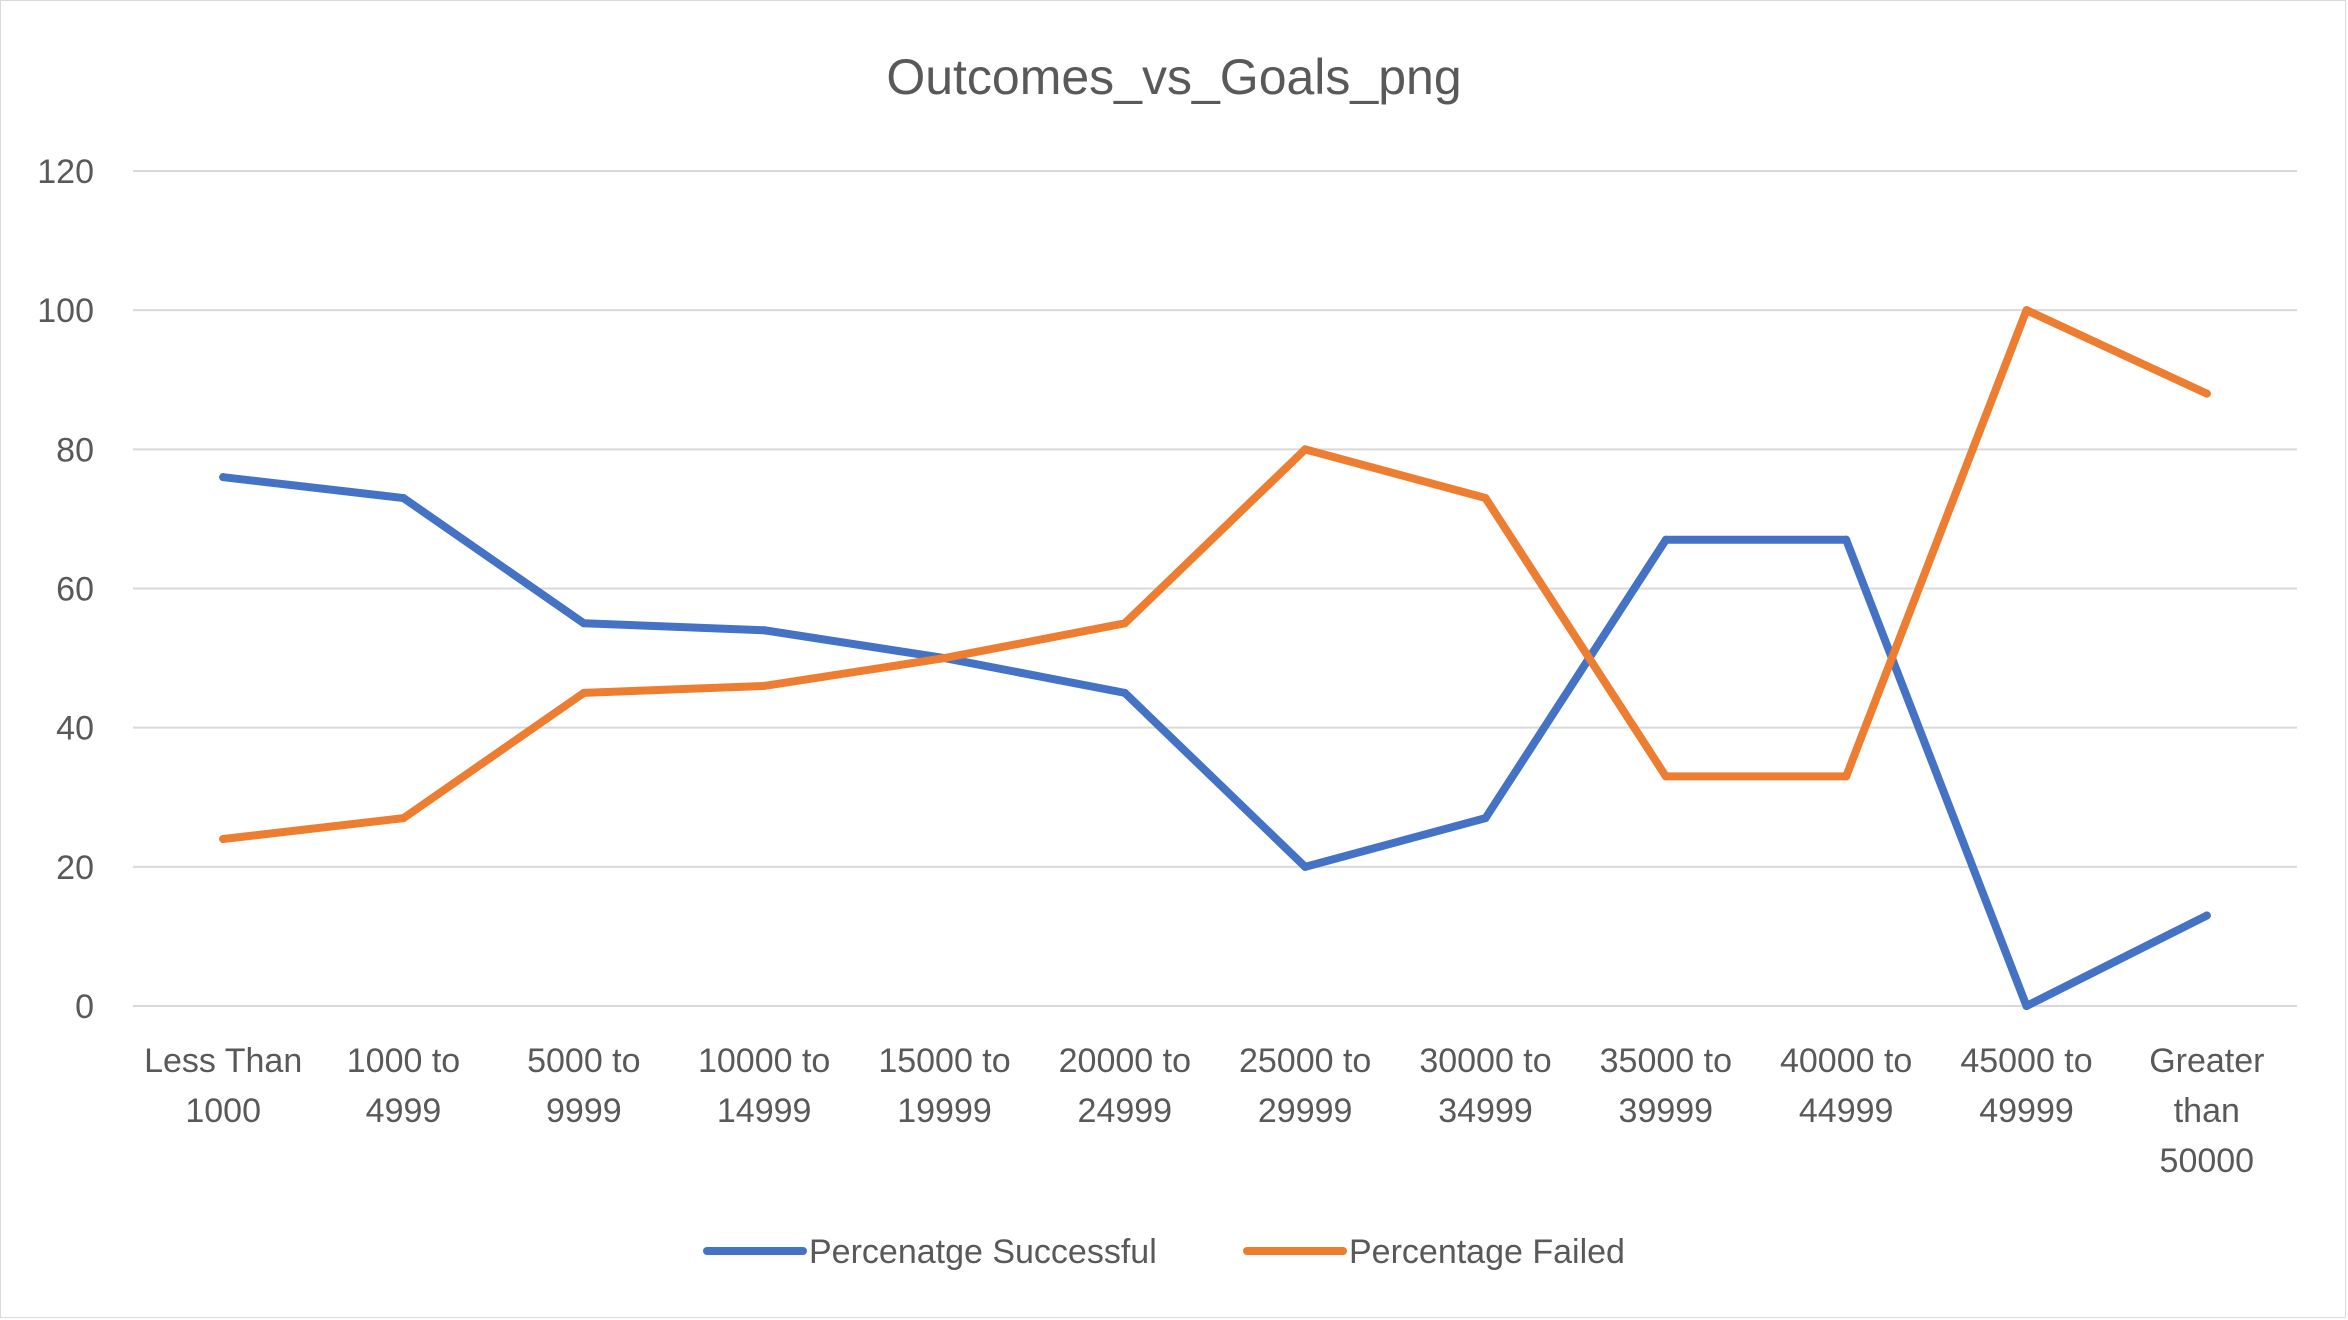 The width and height of the screenshot is (2348, 1320). Describe the element at coordinates (403, 1086) in the screenshot. I see `x-tick-label: 1000 to 4999` at that location.